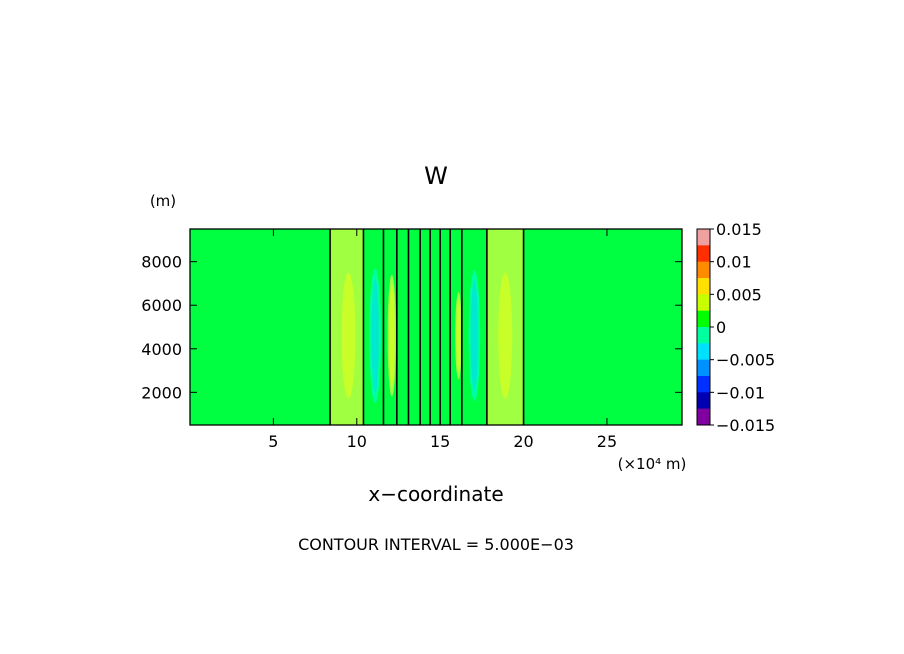 The image size is (904, 654). What do you see at coordinates (745, 425) in the screenshot?
I see `colorbar-label: −0.015` at bounding box center [745, 425].